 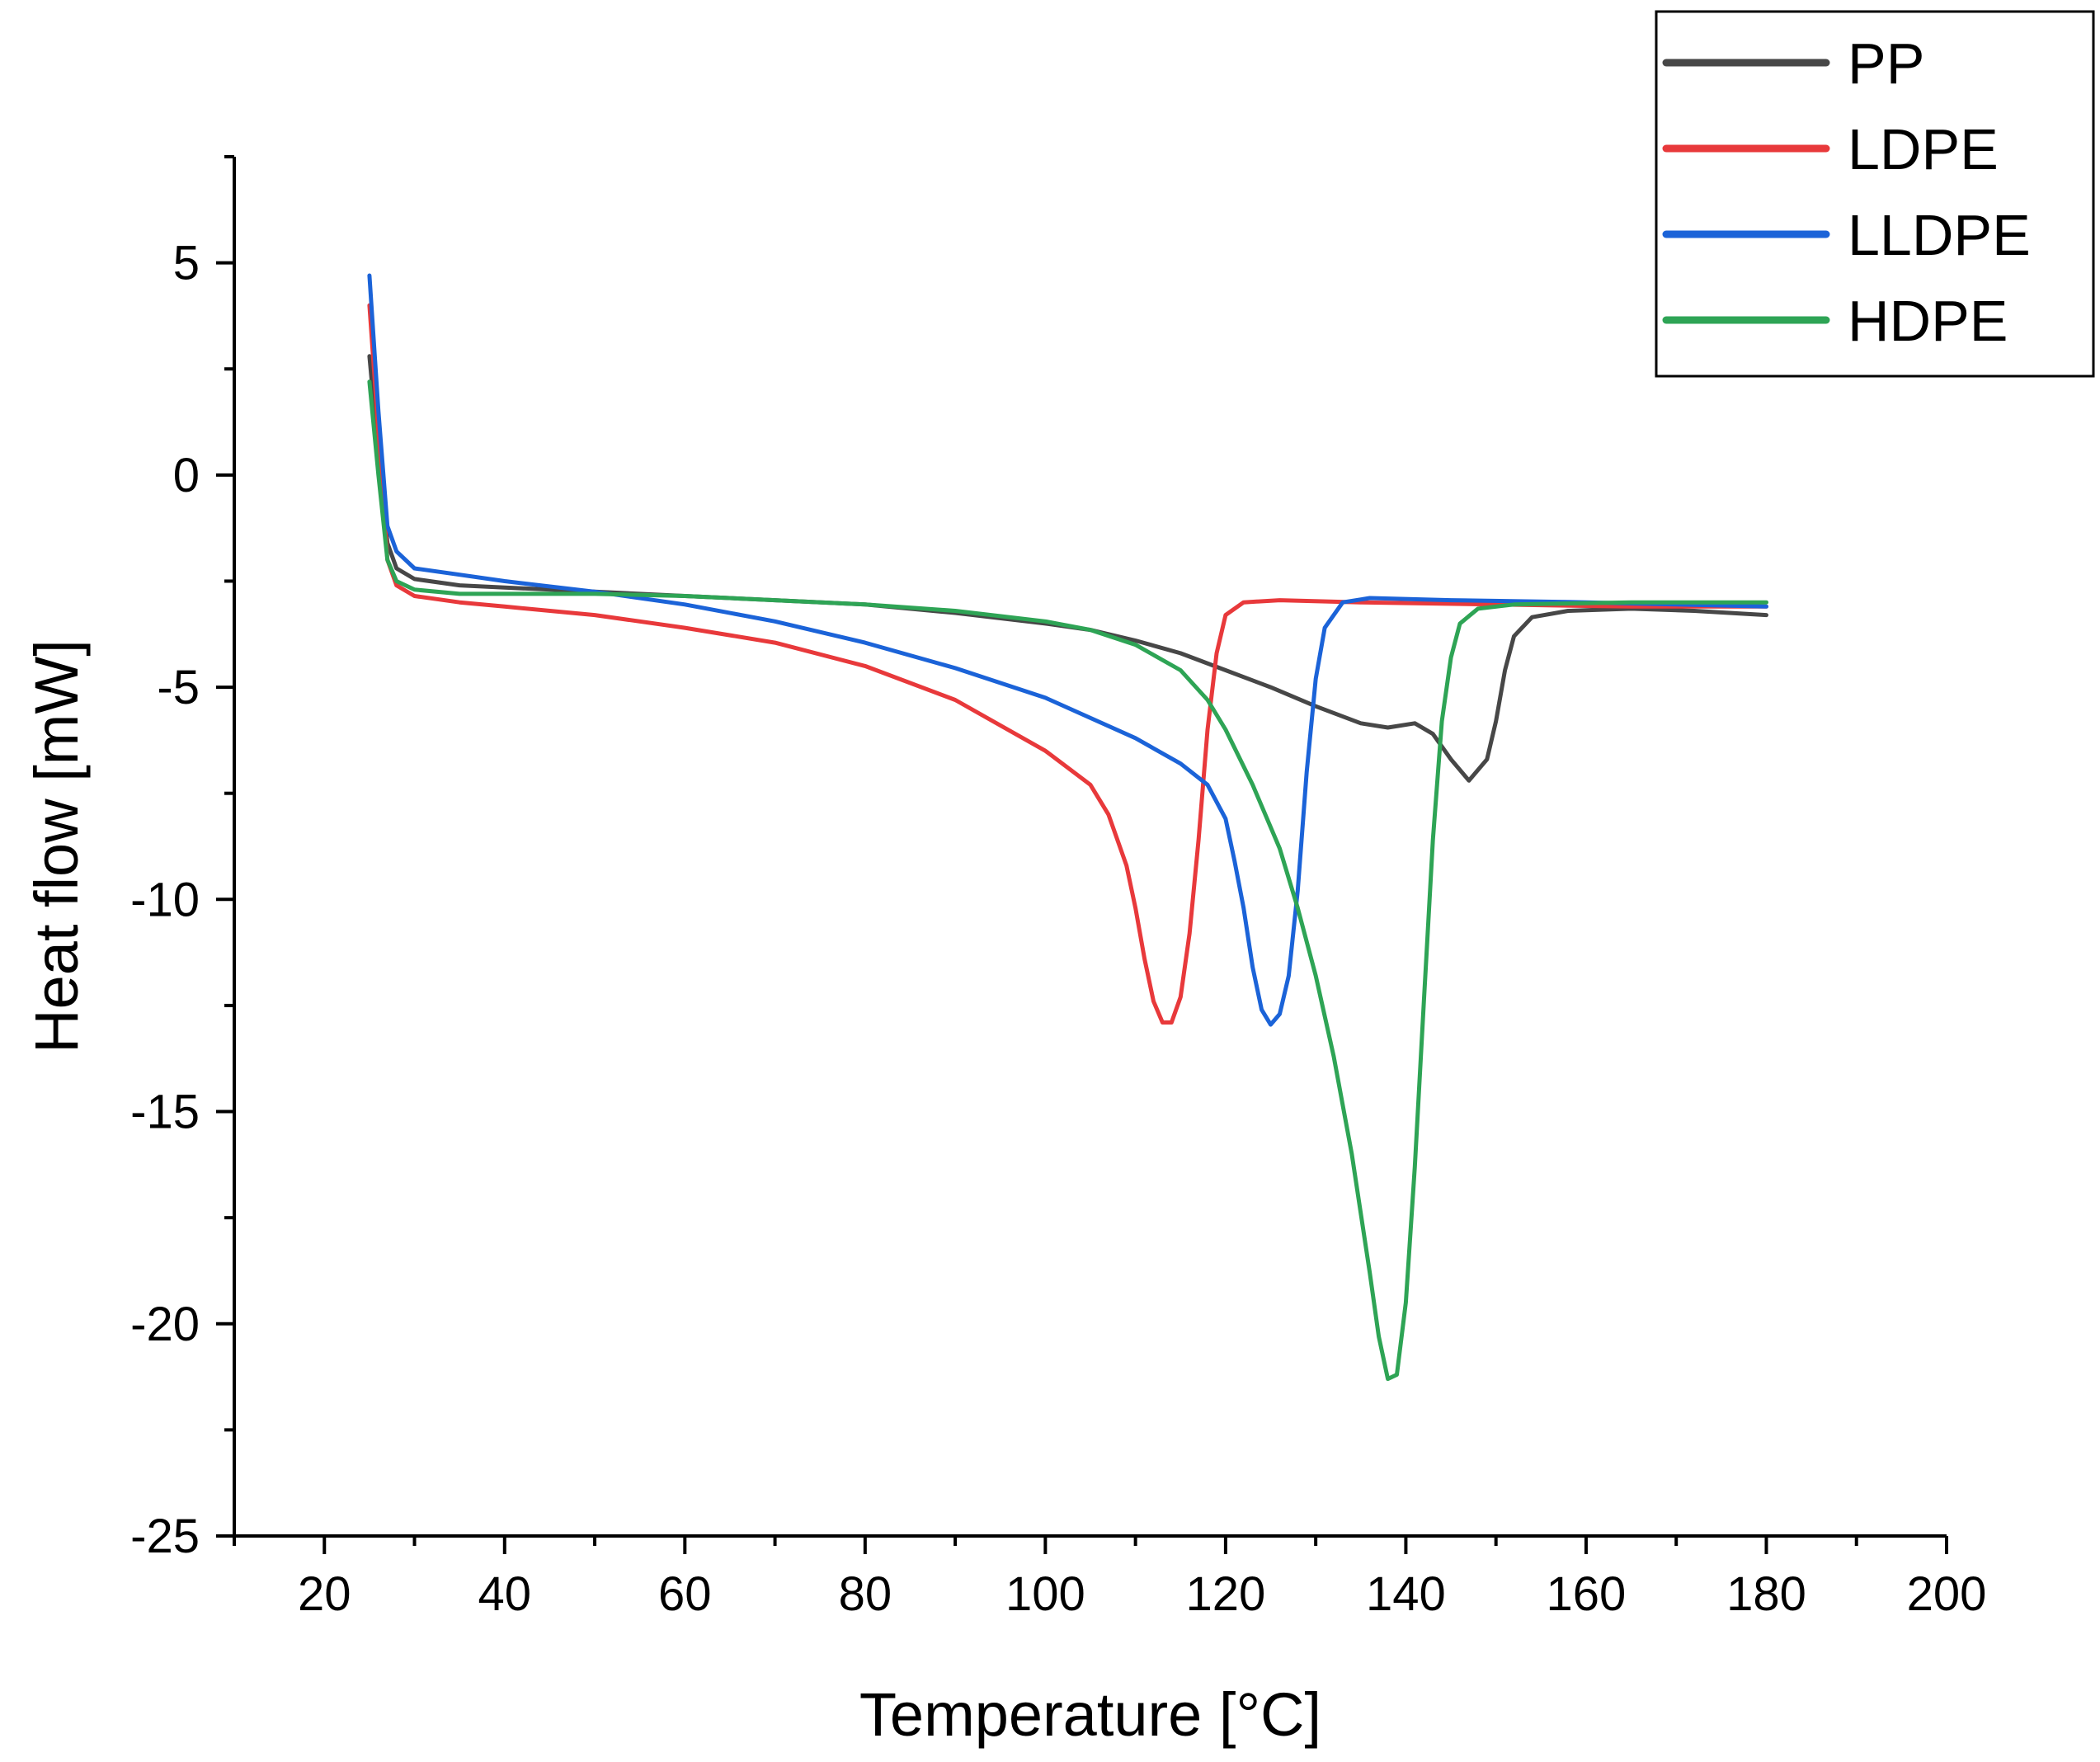 I want to click on x-ticks: 20 40 60 80 100 120 140 160 180 200, so click(x=1110, y=1578).